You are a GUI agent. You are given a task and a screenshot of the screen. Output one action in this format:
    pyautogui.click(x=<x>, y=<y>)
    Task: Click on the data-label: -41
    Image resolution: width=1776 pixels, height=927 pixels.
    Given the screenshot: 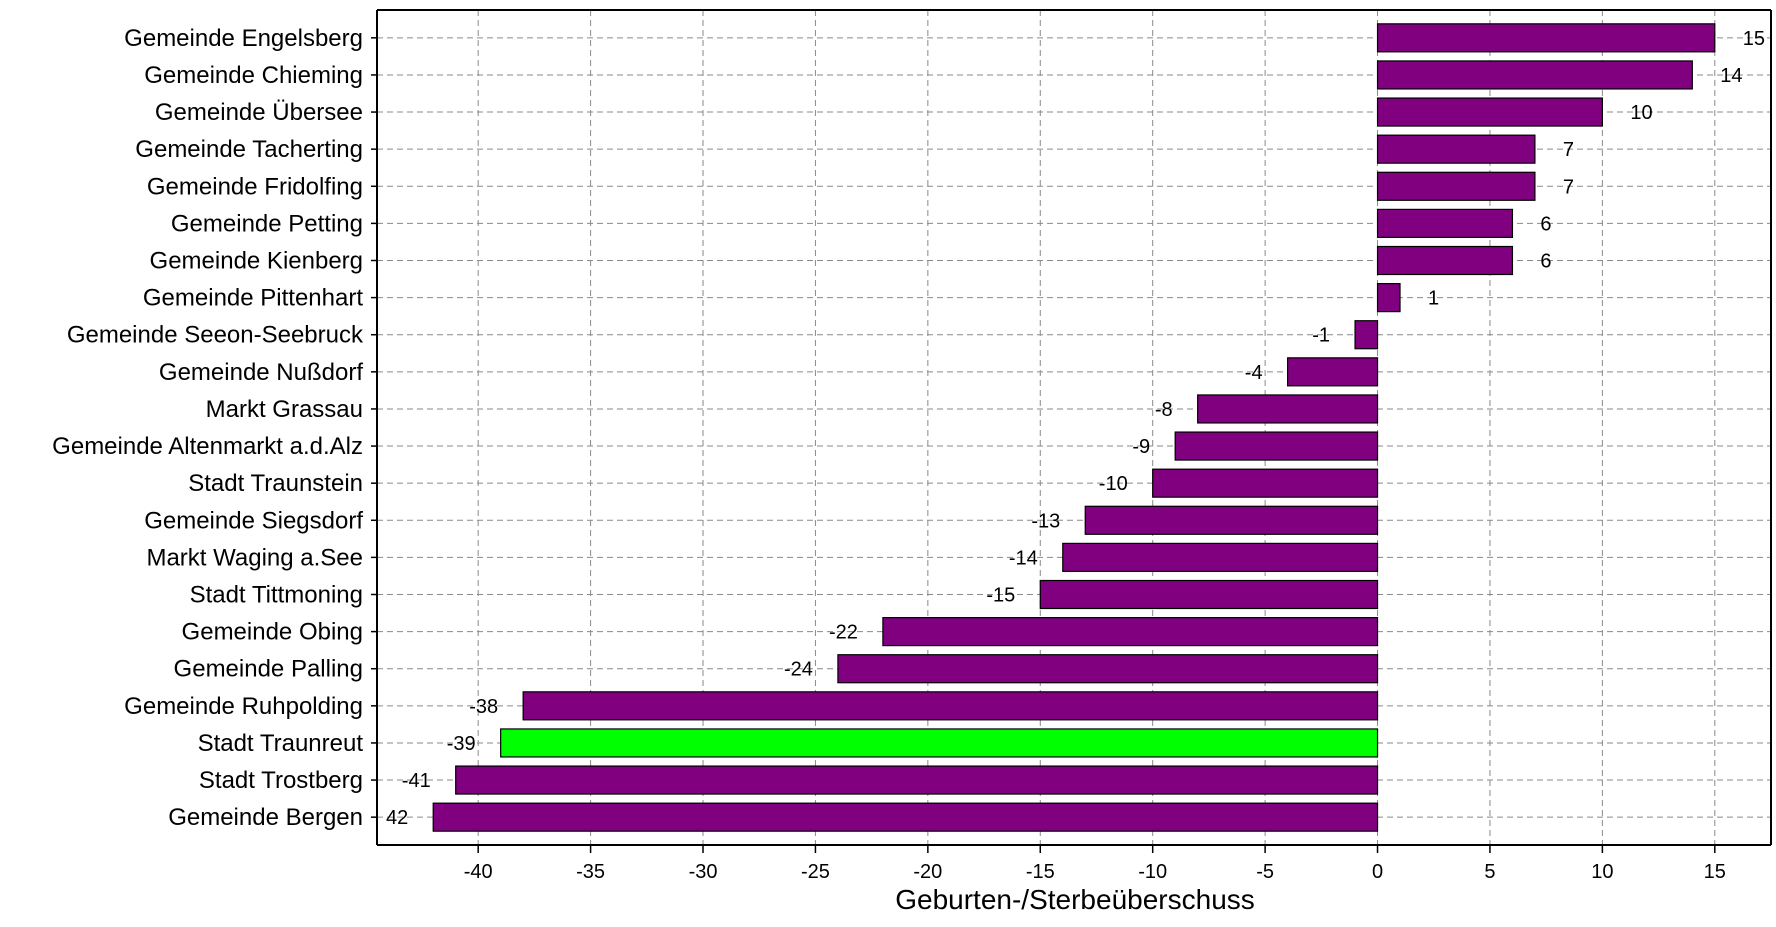 What is the action you would take?
    pyautogui.click(x=416, y=781)
    